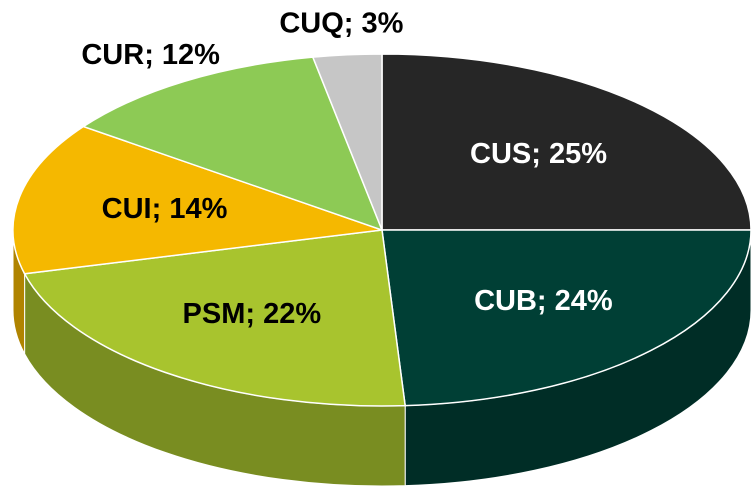 Image resolution: width=751 pixels, height=491 pixels. I want to click on slice-label: CUR; 12%, so click(150, 55).